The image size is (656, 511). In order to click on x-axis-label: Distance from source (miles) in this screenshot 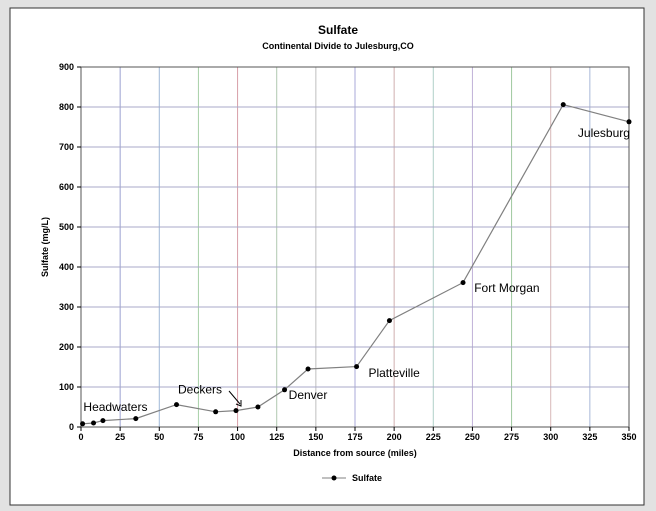, I will do `click(355, 453)`.